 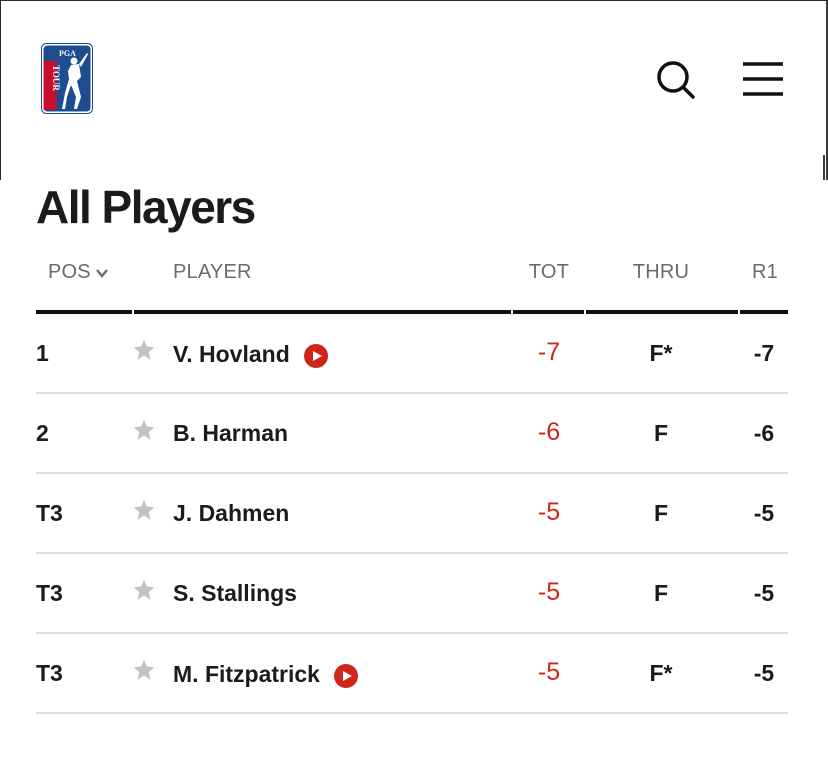 I want to click on player-name-cell: M. Fitzpatrick, so click(x=265, y=674).